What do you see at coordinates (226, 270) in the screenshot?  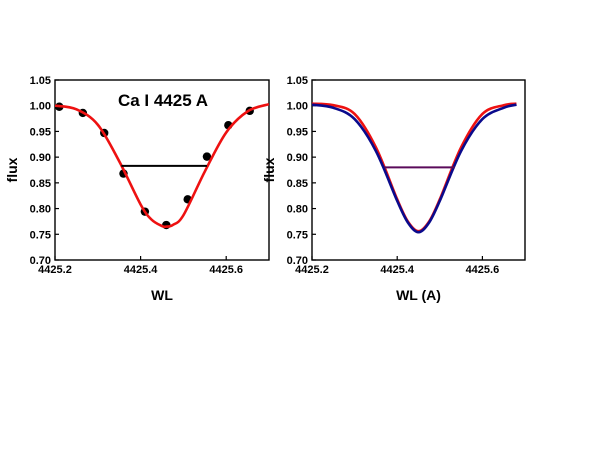 I see `left-x-tick-label: 4425.6` at bounding box center [226, 270].